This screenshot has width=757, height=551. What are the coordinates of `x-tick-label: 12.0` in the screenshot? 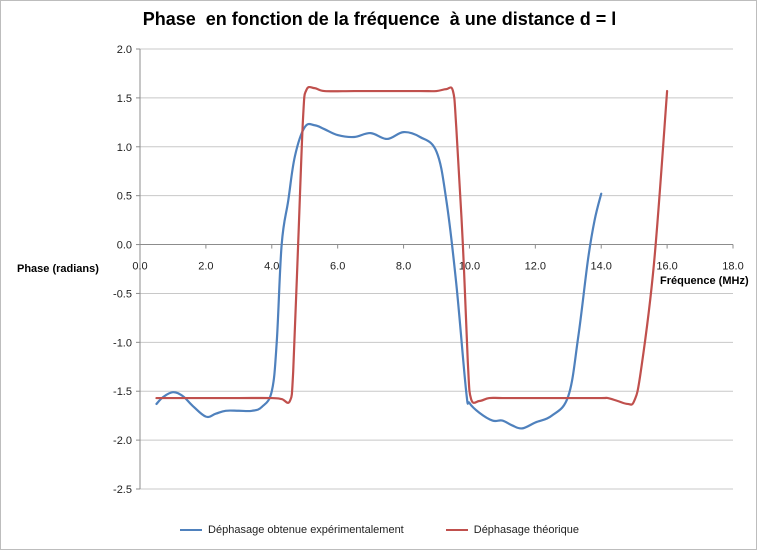 It's located at (535, 267).